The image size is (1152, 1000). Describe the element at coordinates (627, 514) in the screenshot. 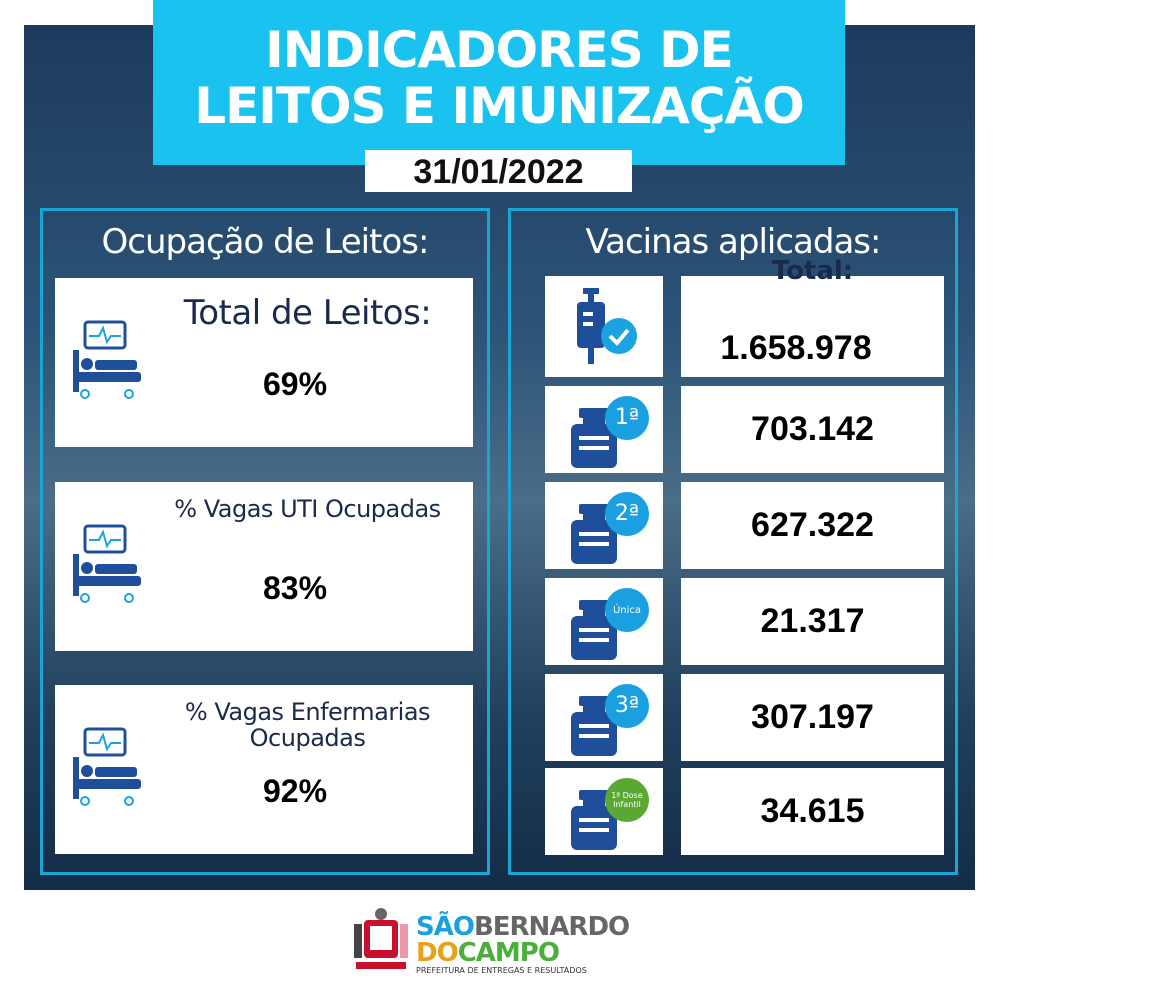

I see `dose-badge: 2ª` at that location.